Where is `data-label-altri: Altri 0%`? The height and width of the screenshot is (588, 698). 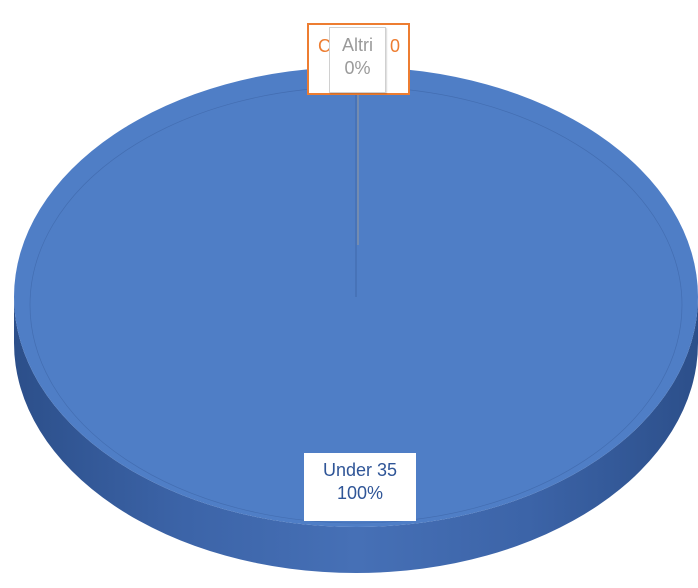 data-label-altri: Altri 0% is located at coordinates (357, 60).